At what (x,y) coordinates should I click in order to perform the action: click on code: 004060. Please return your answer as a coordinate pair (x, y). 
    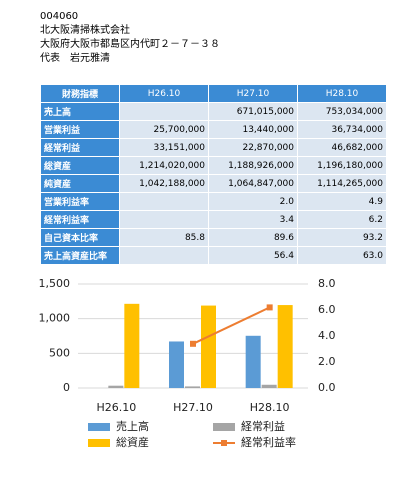
    Looking at the image, I should click on (59, 16).